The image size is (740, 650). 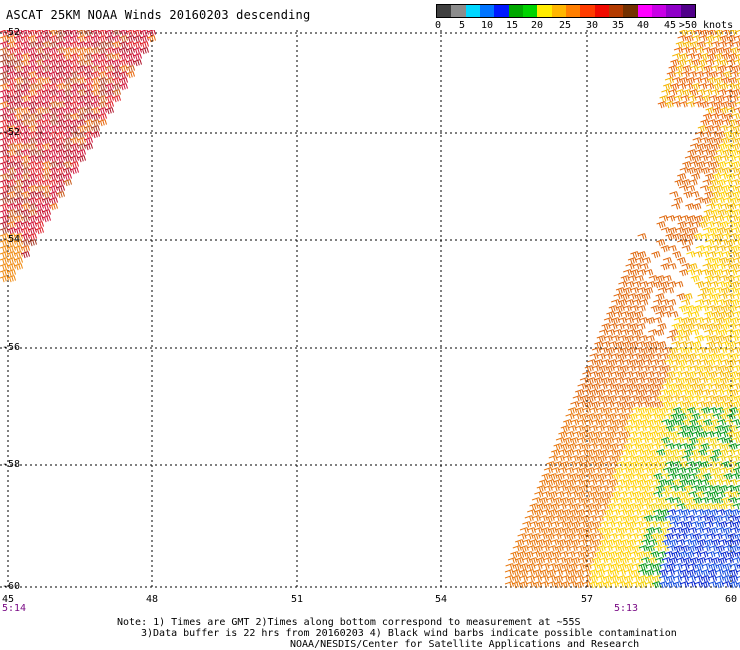 I want to click on lat-label: -58, so click(x=11, y=464).